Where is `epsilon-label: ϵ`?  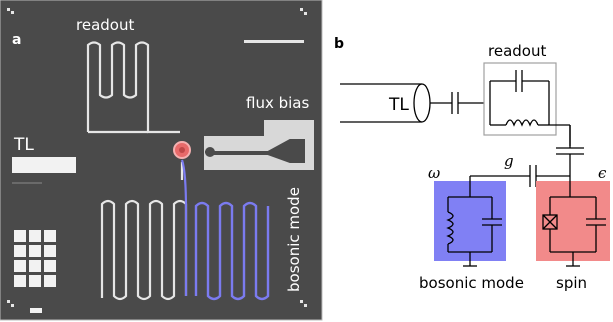
epsilon-label: ϵ is located at coordinates (602, 173).